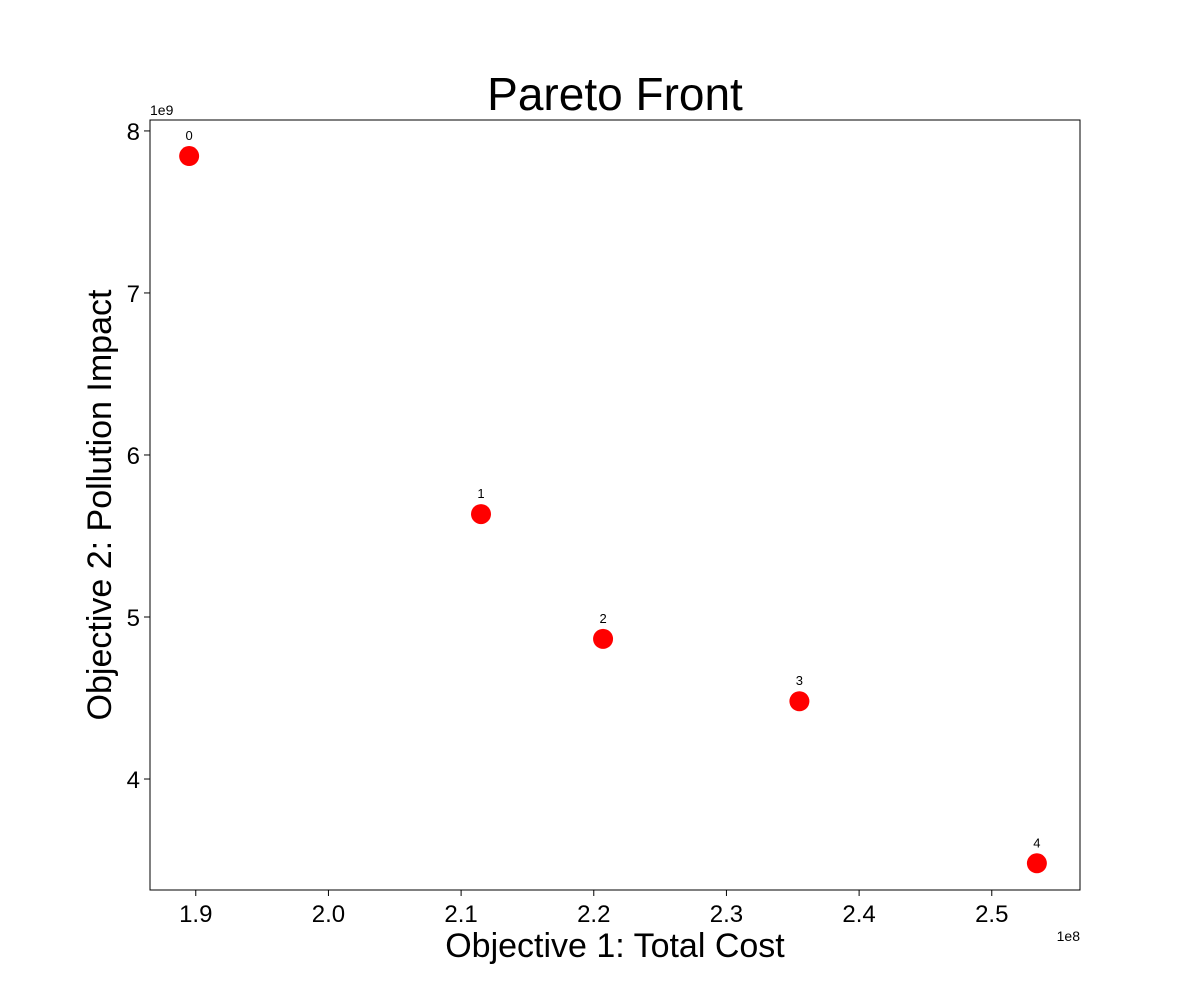 The width and height of the screenshot is (1200, 1000). Describe the element at coordinates (100, 504) in the screenshot. I see `y-axis-label: Objective 2: Pollution Impact` at that location.